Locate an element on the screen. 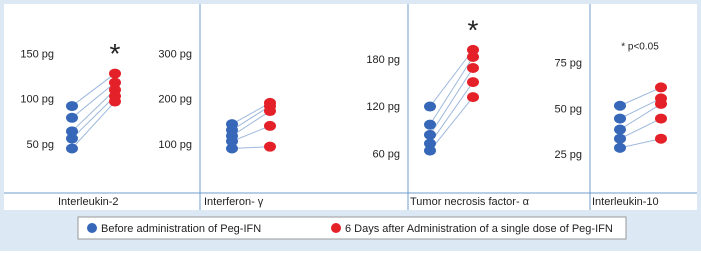 This screenshot has width=701, height=256. y-tick-label: 60 pg is located at coordinates (386, 154).